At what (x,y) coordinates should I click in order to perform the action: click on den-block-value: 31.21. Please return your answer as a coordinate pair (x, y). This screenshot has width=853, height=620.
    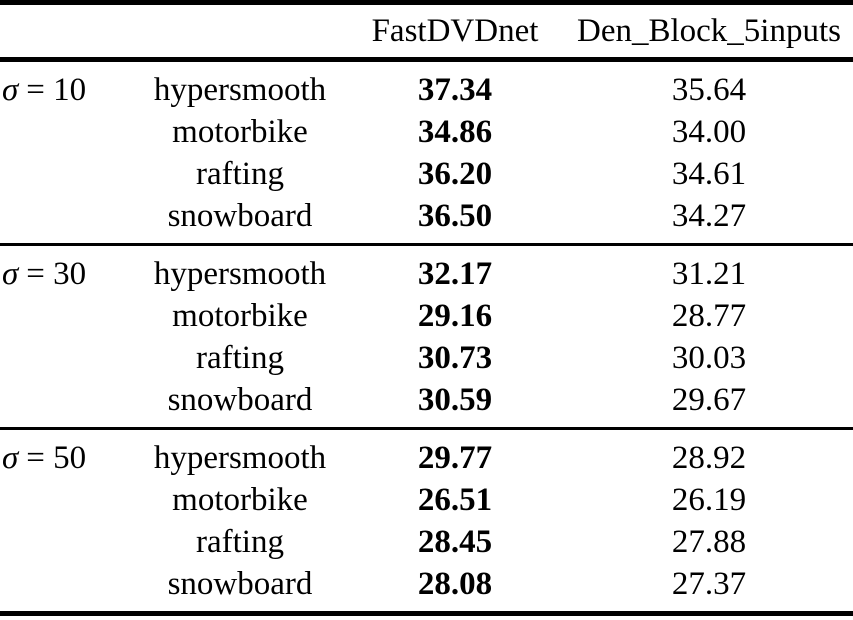
    Looking at the image, I should click on (709, 273).